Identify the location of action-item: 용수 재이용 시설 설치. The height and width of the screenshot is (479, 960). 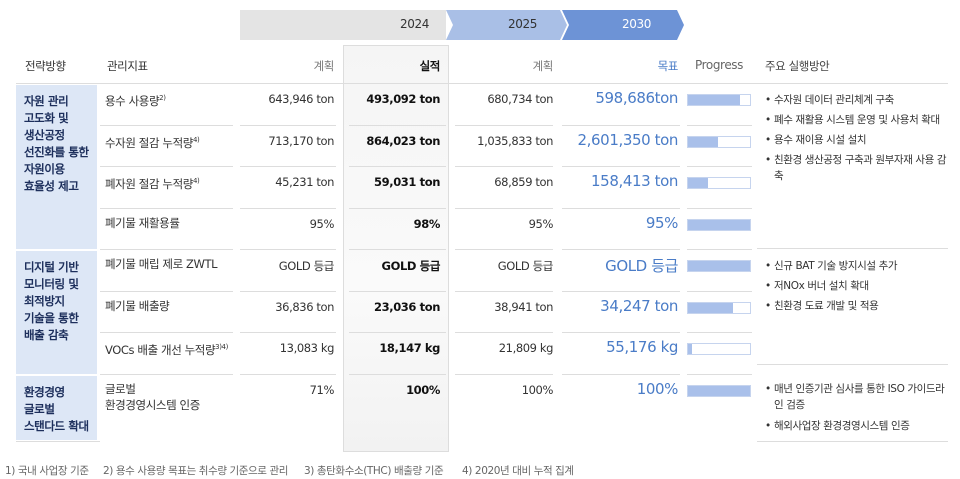
(857, 140).